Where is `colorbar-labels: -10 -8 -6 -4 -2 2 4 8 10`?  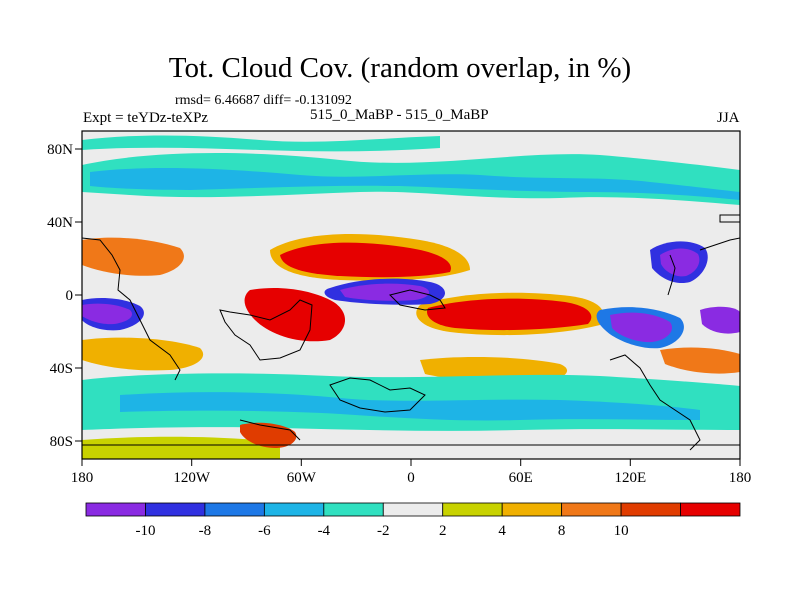 colorbar-labels: -10 -8 -6 -4 -2 2 4 8 10 is located at coordinates (381, 531).